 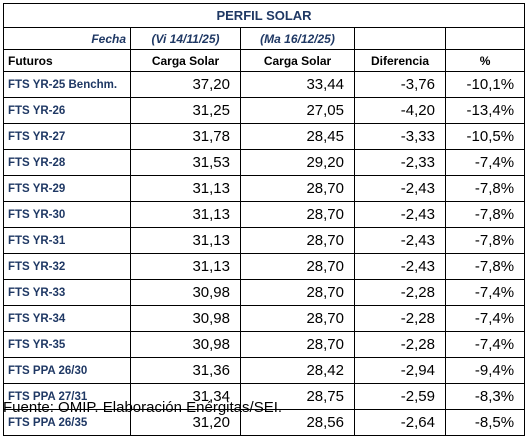 What do you see at coordinates (297, 84) in the screenshot?
I see `carga-solar-current-cell: 33,44` at bounding box center [297, 84].